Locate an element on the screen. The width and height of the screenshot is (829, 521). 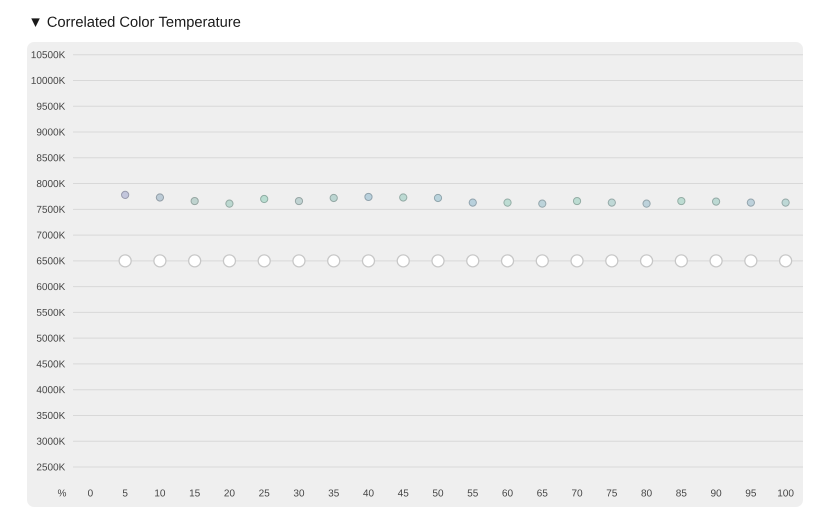
y-tick-label: 3500K is located at coordinates (51, 416).